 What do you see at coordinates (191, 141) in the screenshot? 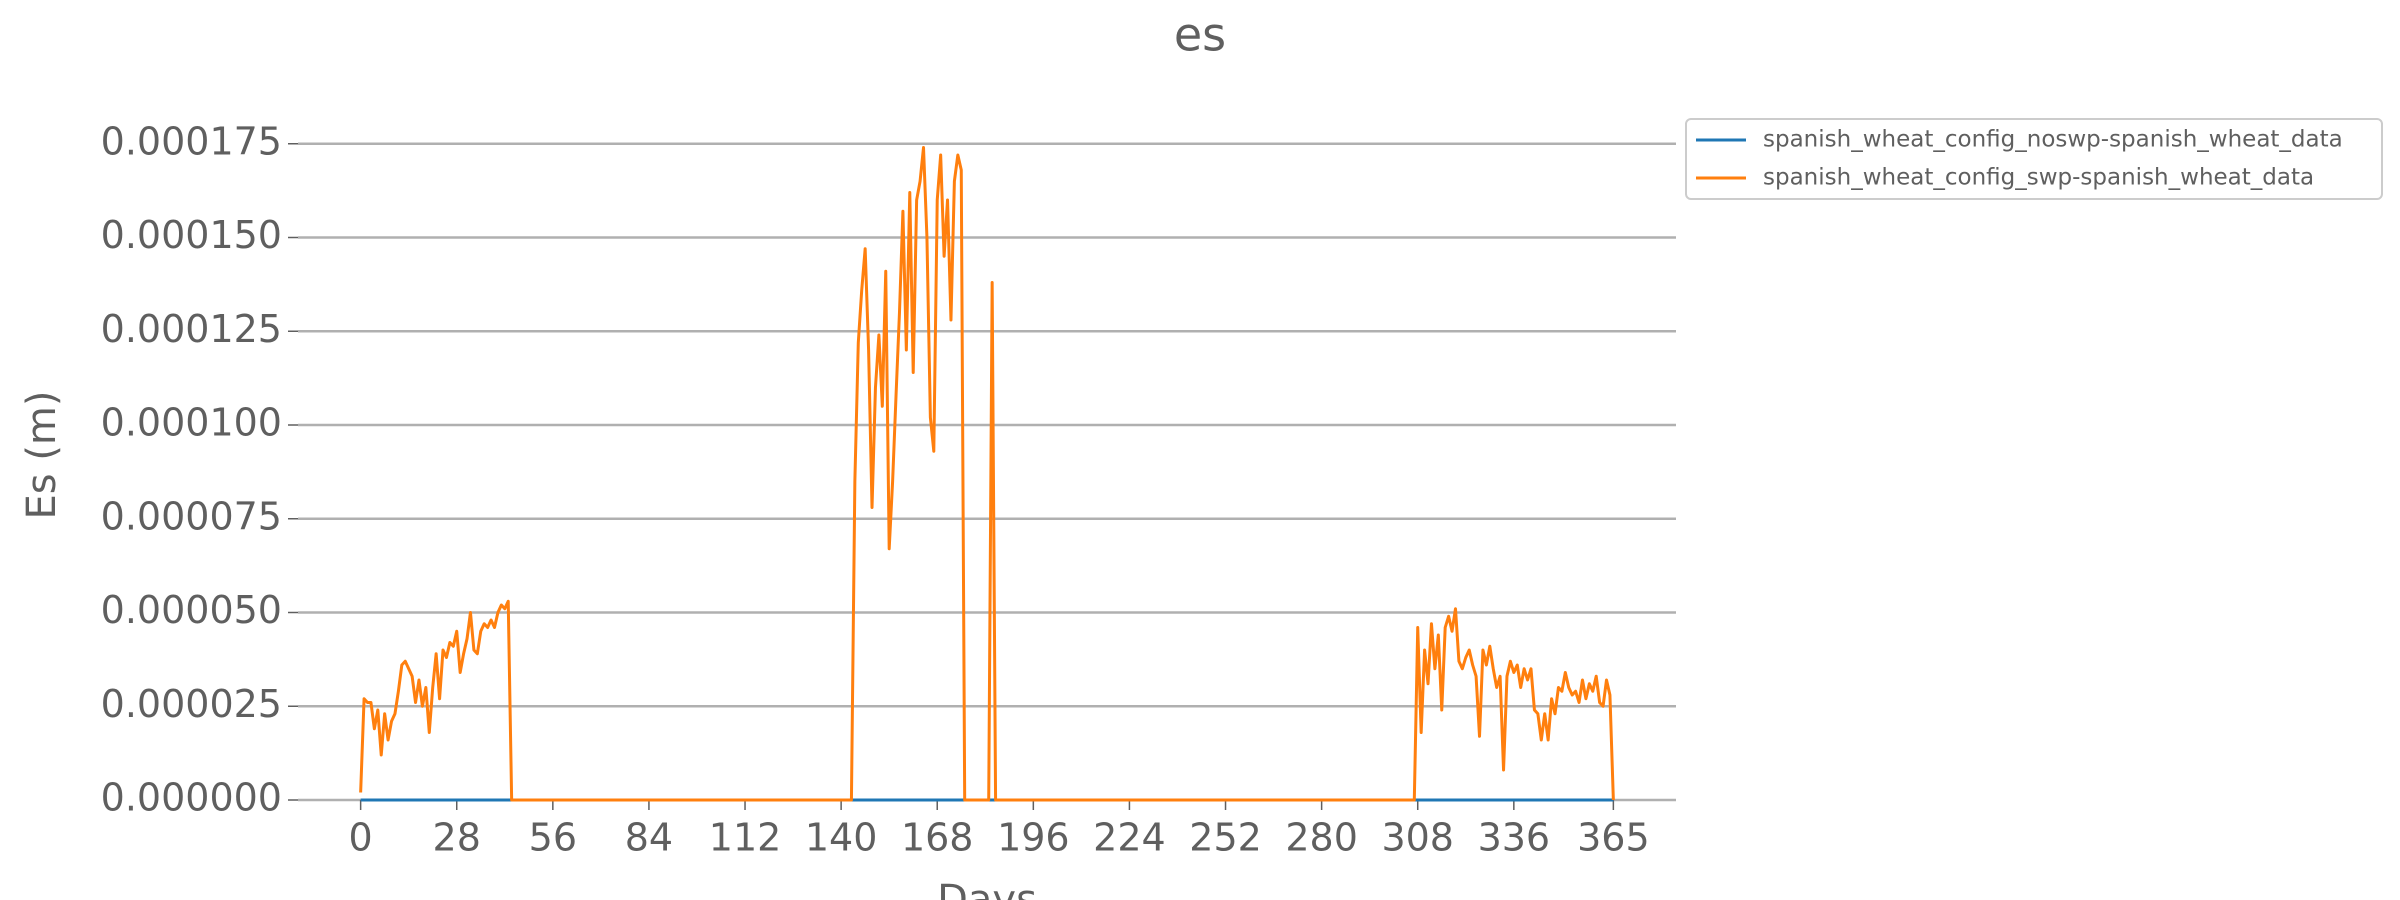
I see `y-tick-label: 0.000175` at bounding box center [191, 141].